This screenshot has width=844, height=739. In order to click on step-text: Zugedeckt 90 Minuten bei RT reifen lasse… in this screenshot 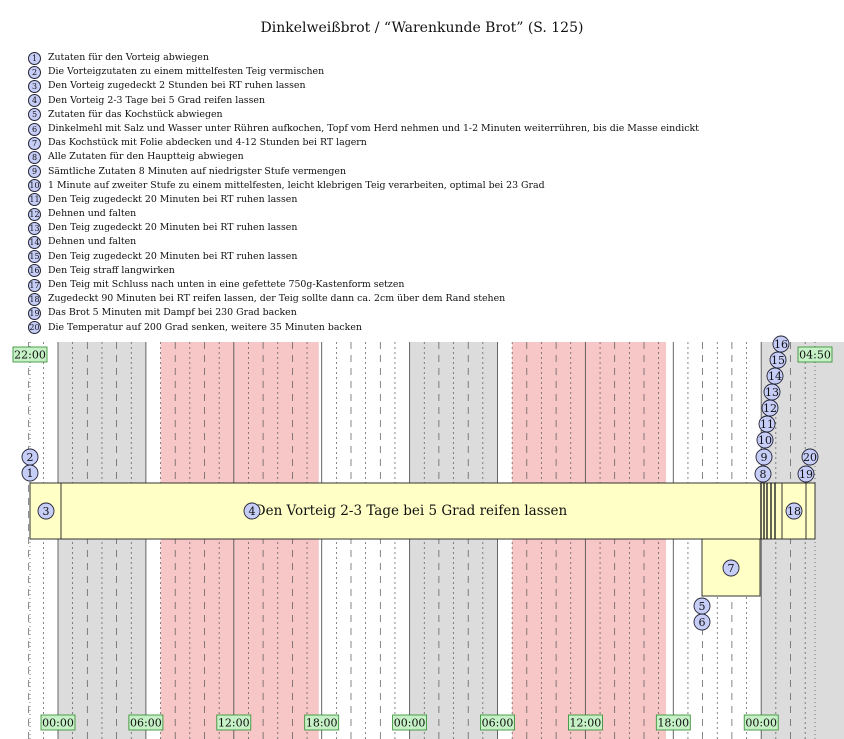, I will do `click(277, 299)`.